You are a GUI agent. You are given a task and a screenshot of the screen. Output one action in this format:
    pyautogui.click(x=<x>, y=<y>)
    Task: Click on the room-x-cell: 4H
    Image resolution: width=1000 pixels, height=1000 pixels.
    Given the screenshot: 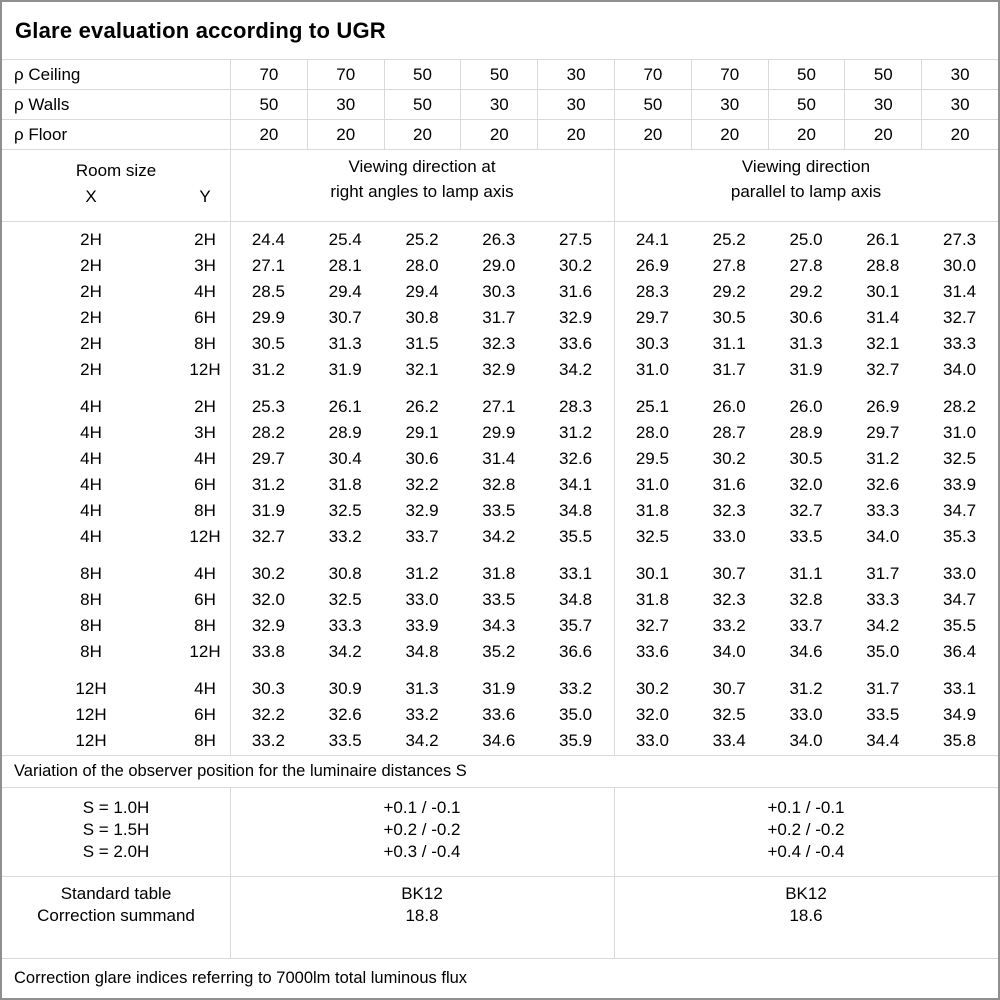 What is the action you would take?
    pyautogui.click(x=91, y=406)
    